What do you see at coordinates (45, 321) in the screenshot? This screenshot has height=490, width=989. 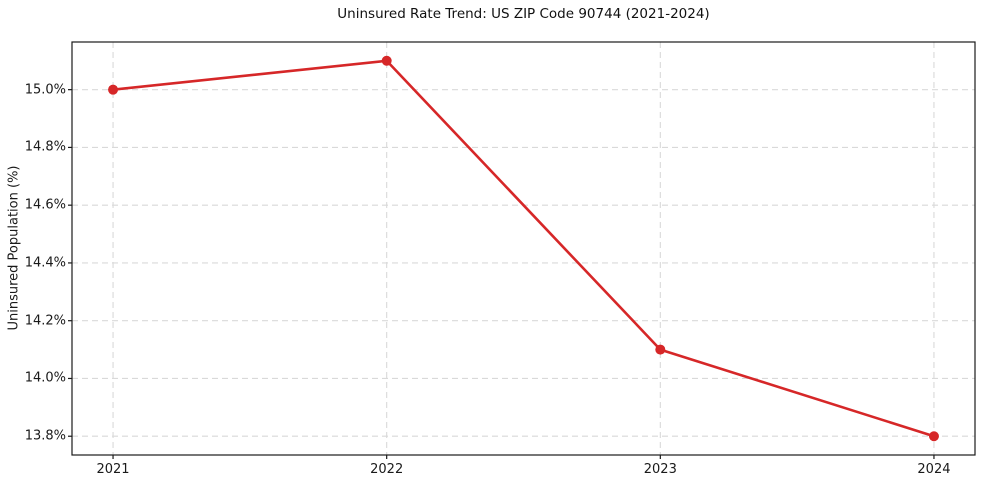 I see `y-tick-label: 14.2%` at bounding box center [45, 321].